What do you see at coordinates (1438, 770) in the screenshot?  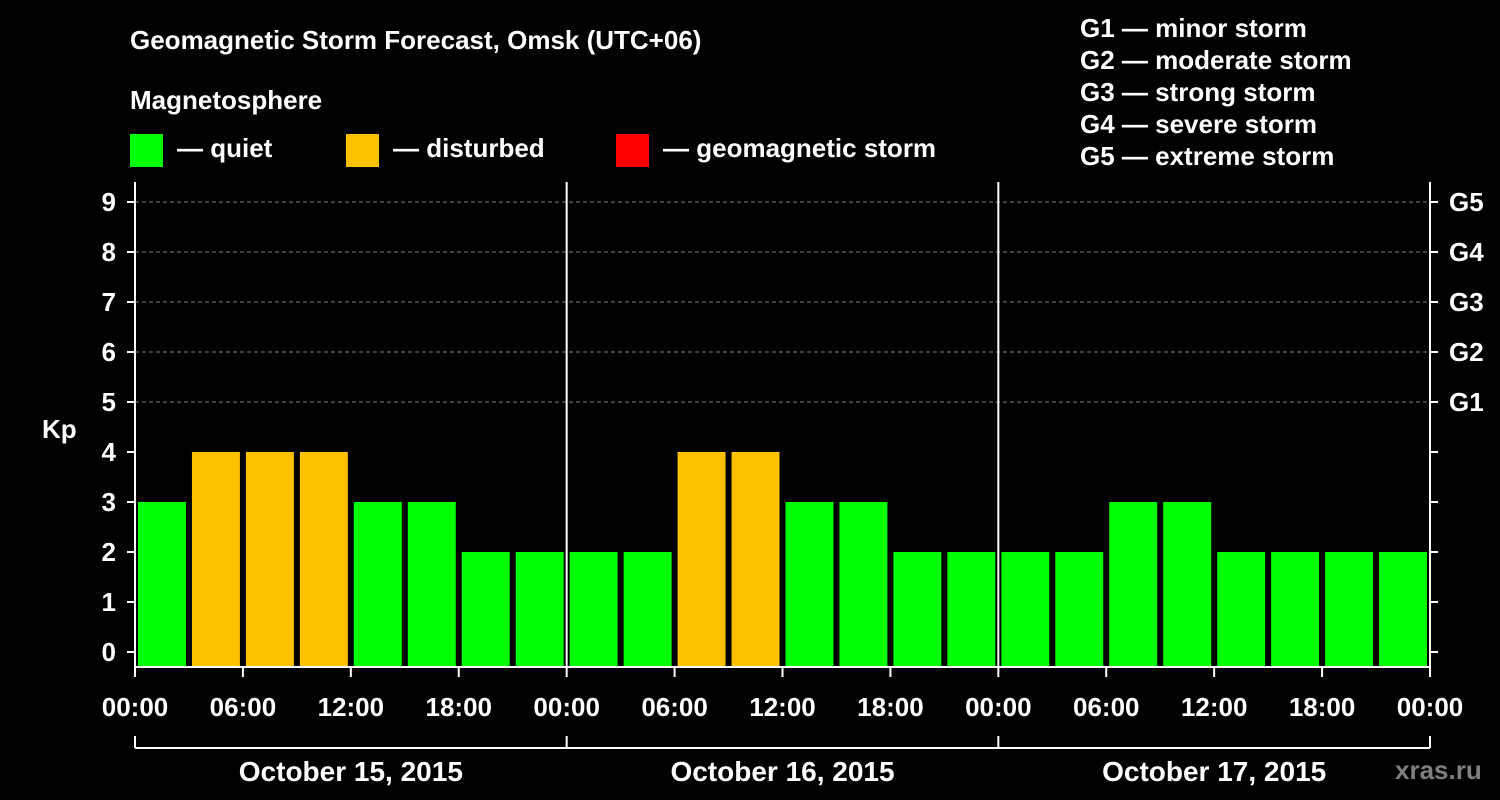 I see `watermark: xras.ru` at bounding box center [1438, 770].